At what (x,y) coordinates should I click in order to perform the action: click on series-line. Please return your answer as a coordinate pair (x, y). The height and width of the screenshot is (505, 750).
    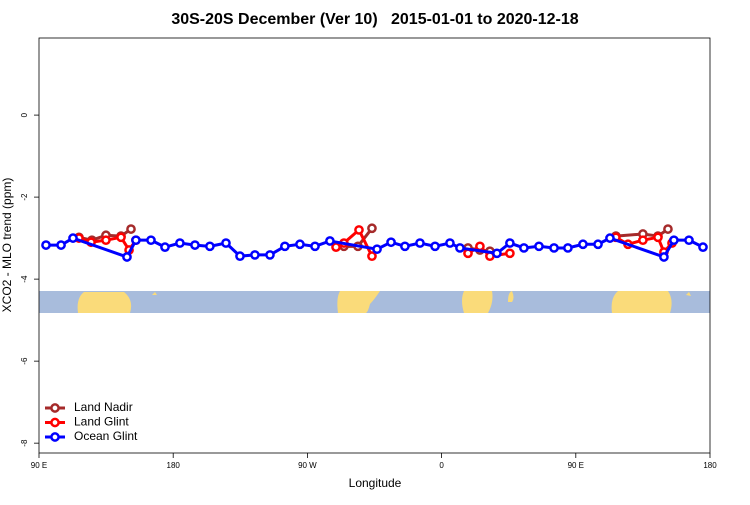
    Looking at the image, I should click on (642, 232).